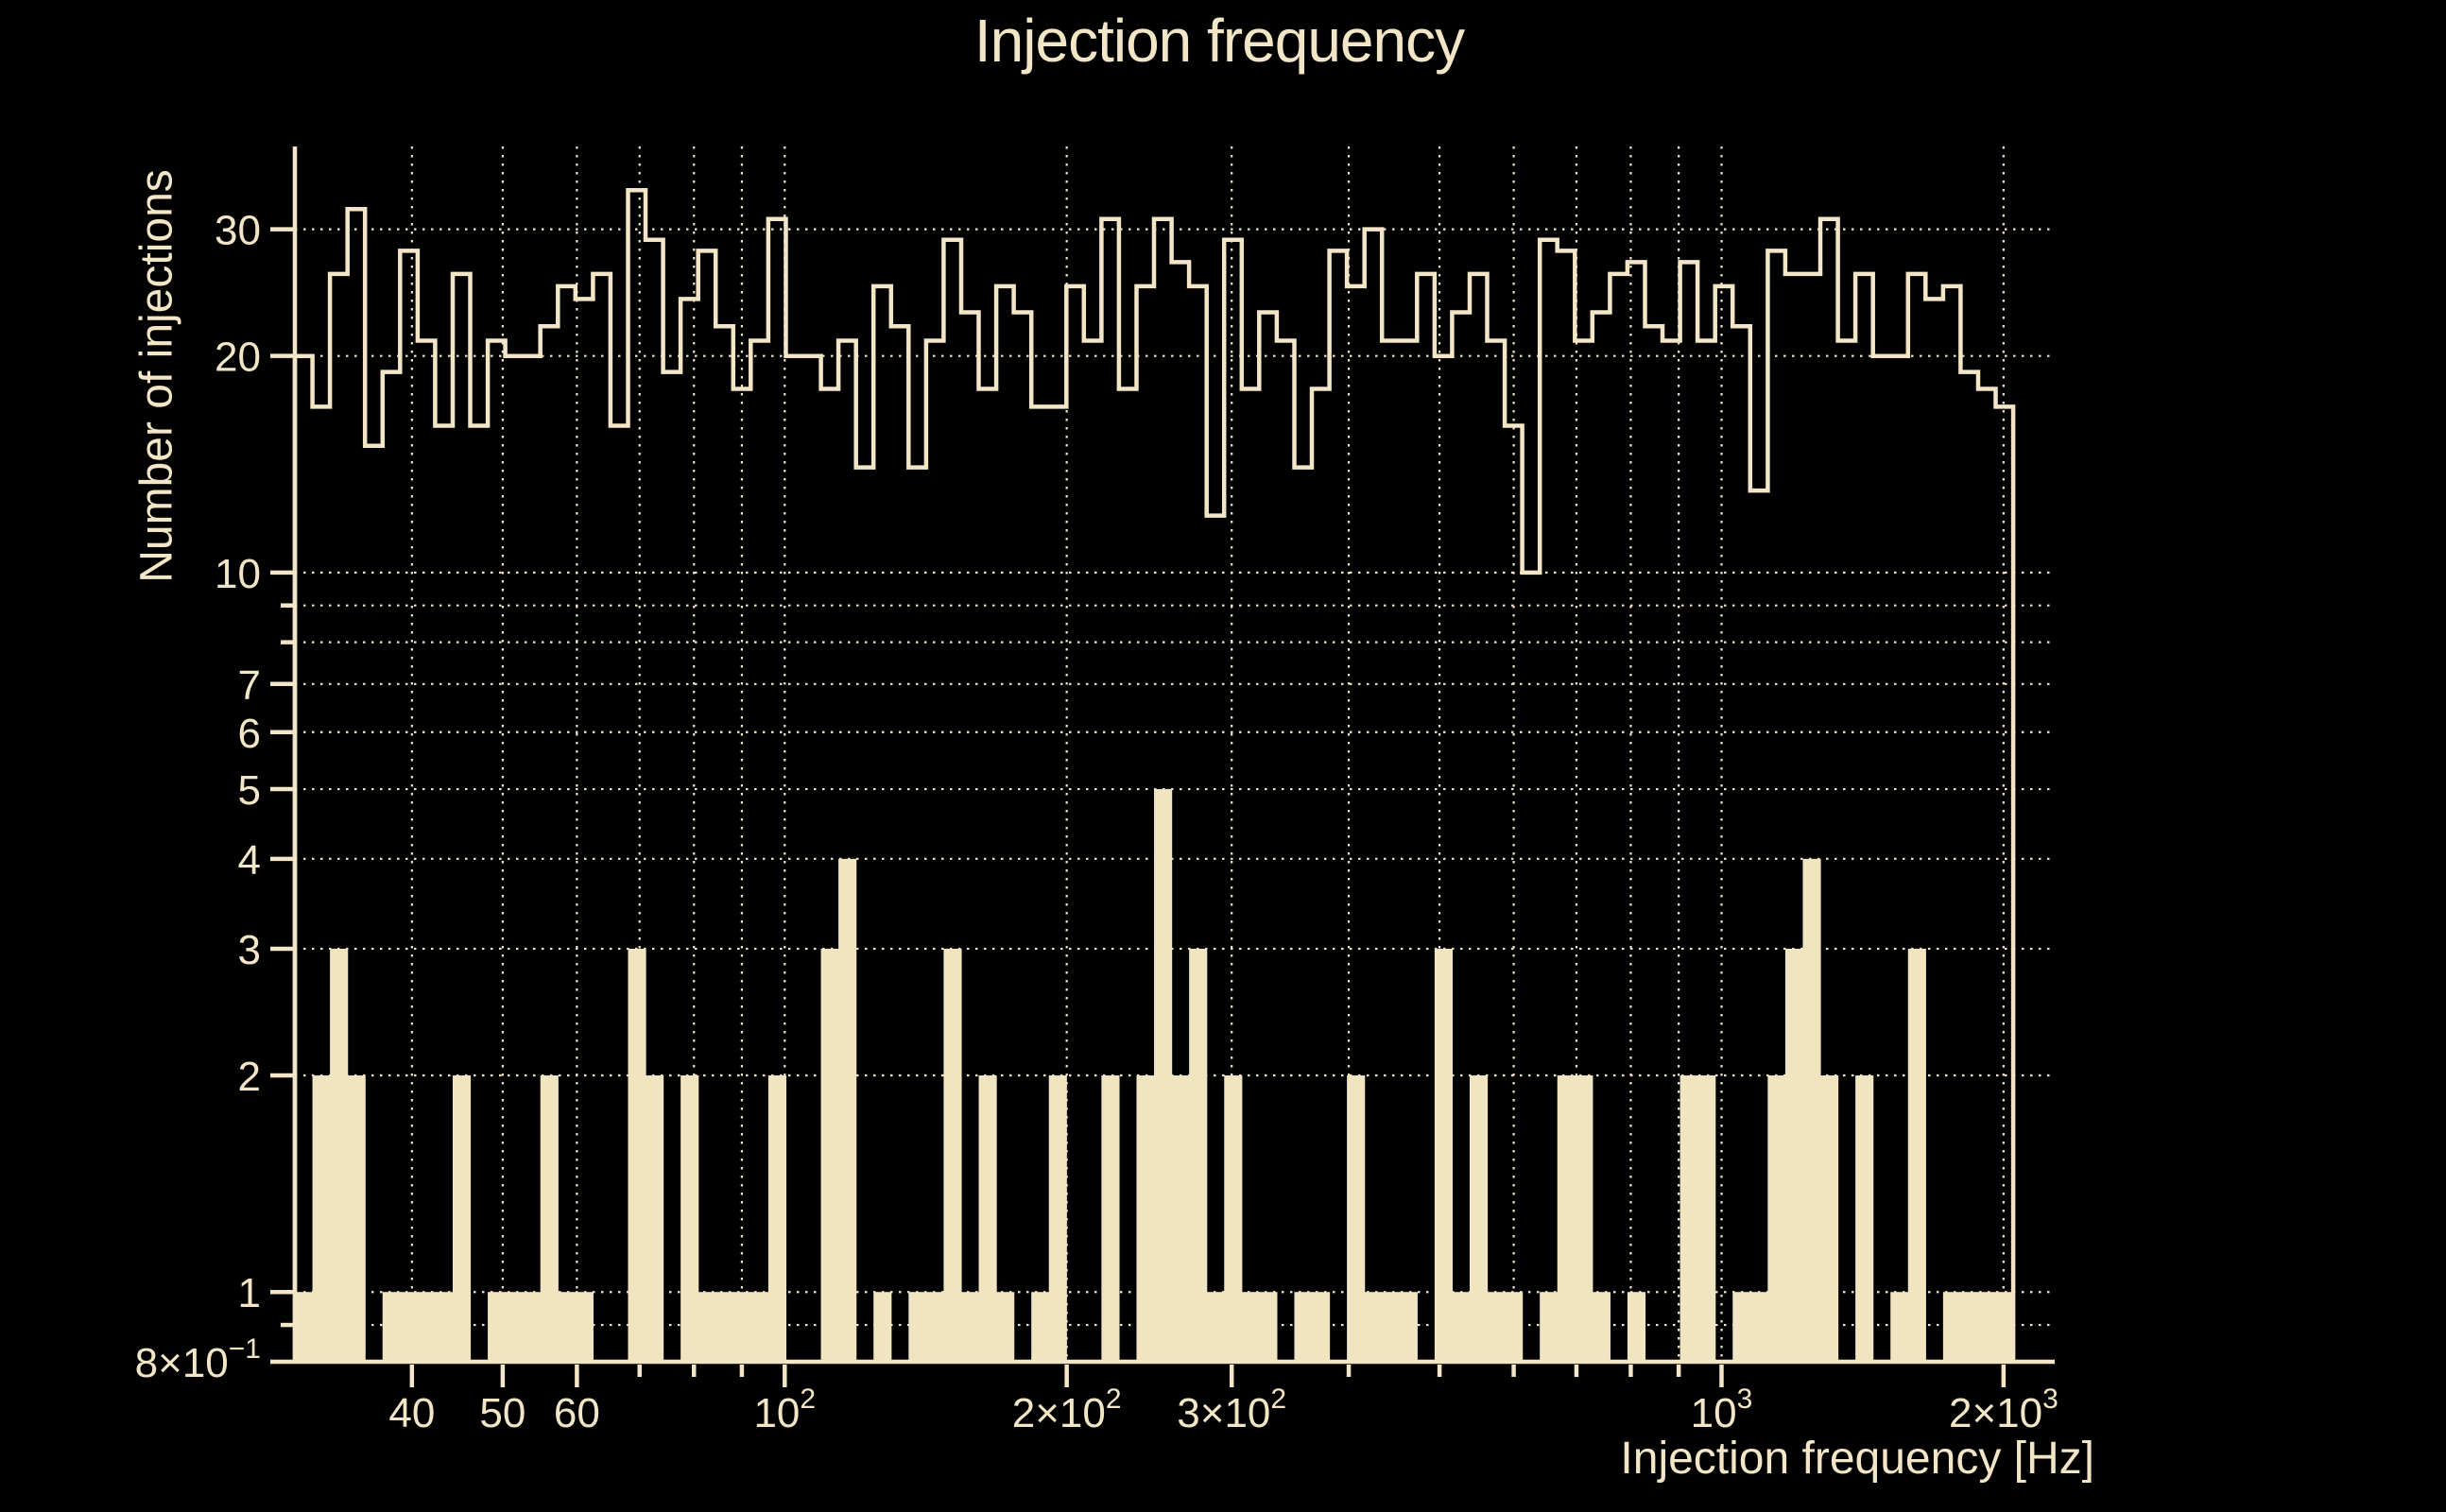  I want to click on x-tick-label: 60, so click(577, 1413).